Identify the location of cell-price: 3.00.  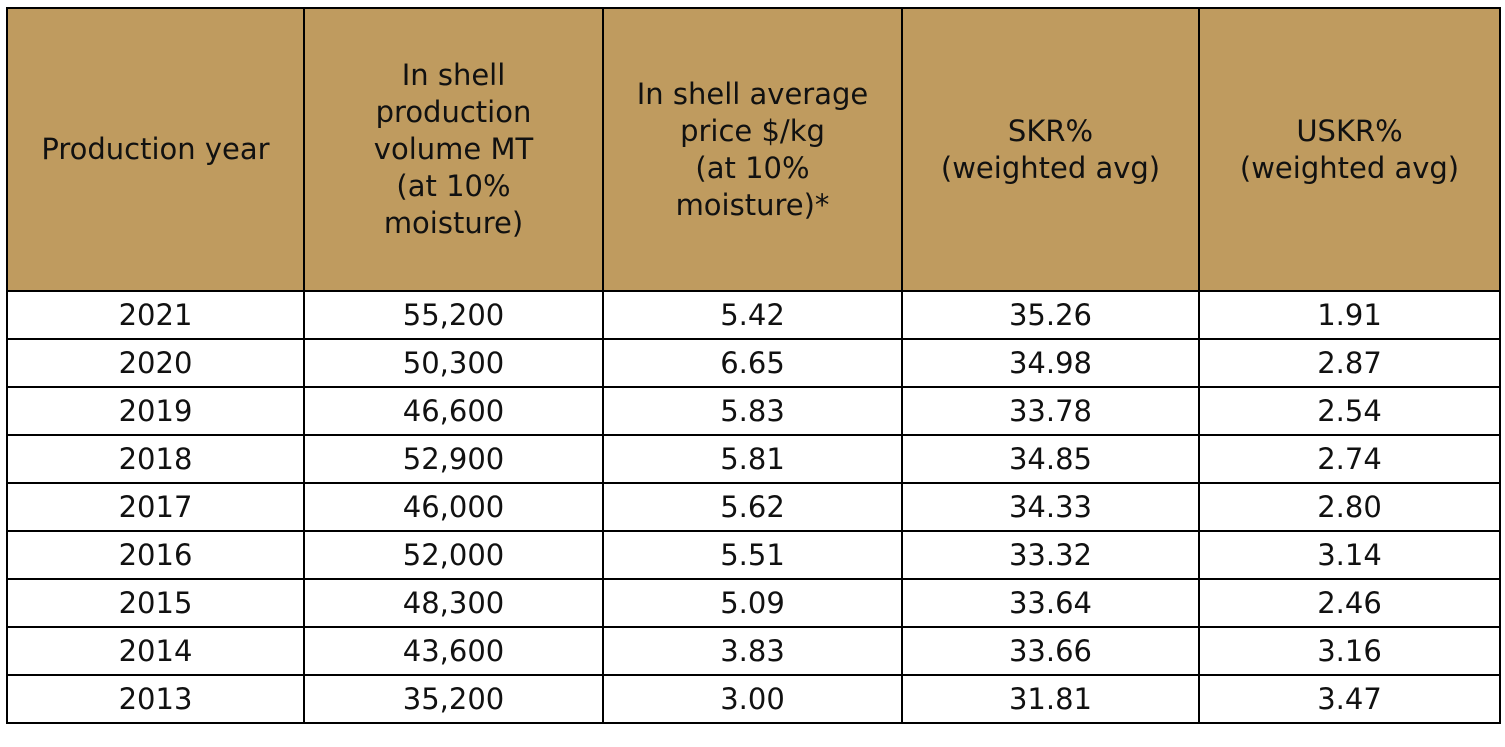
(752, 699).